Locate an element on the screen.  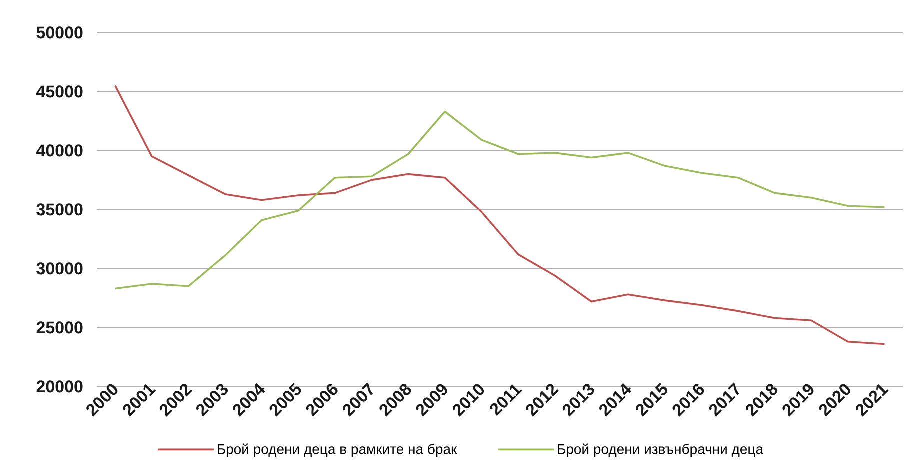
y-tick-label: 45000 is located at coordinates (59, 92).